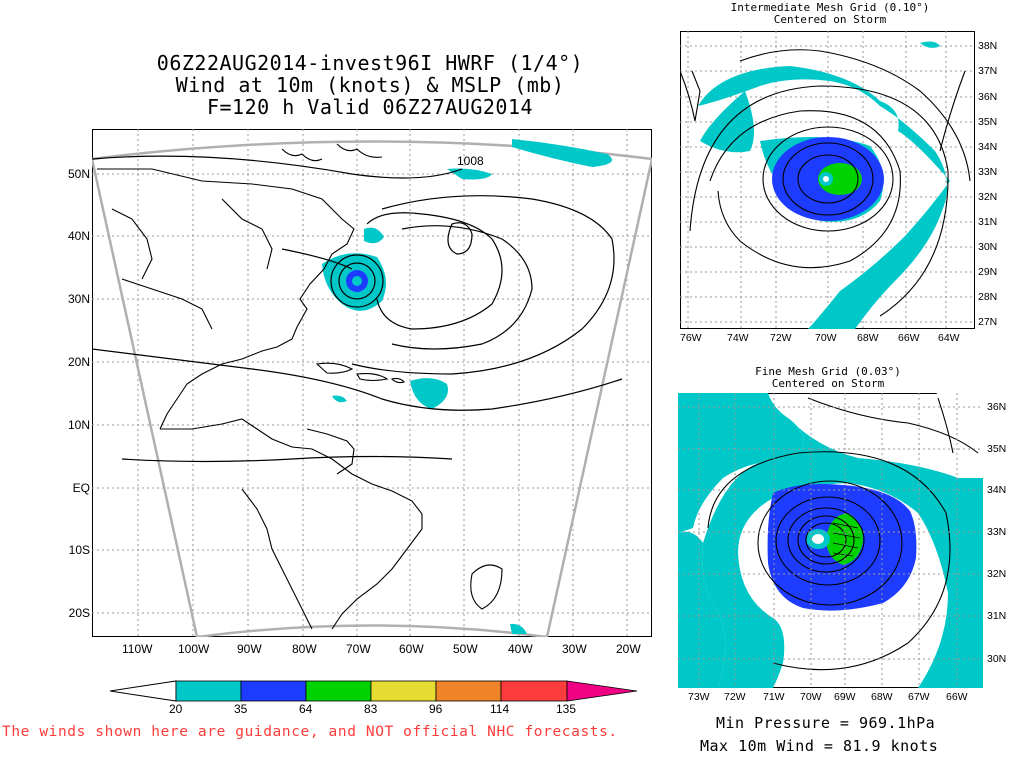  Describe the element at coordinates (882, 697) in the screenshot. I see `fine-lon-68w: 68W` at that location.